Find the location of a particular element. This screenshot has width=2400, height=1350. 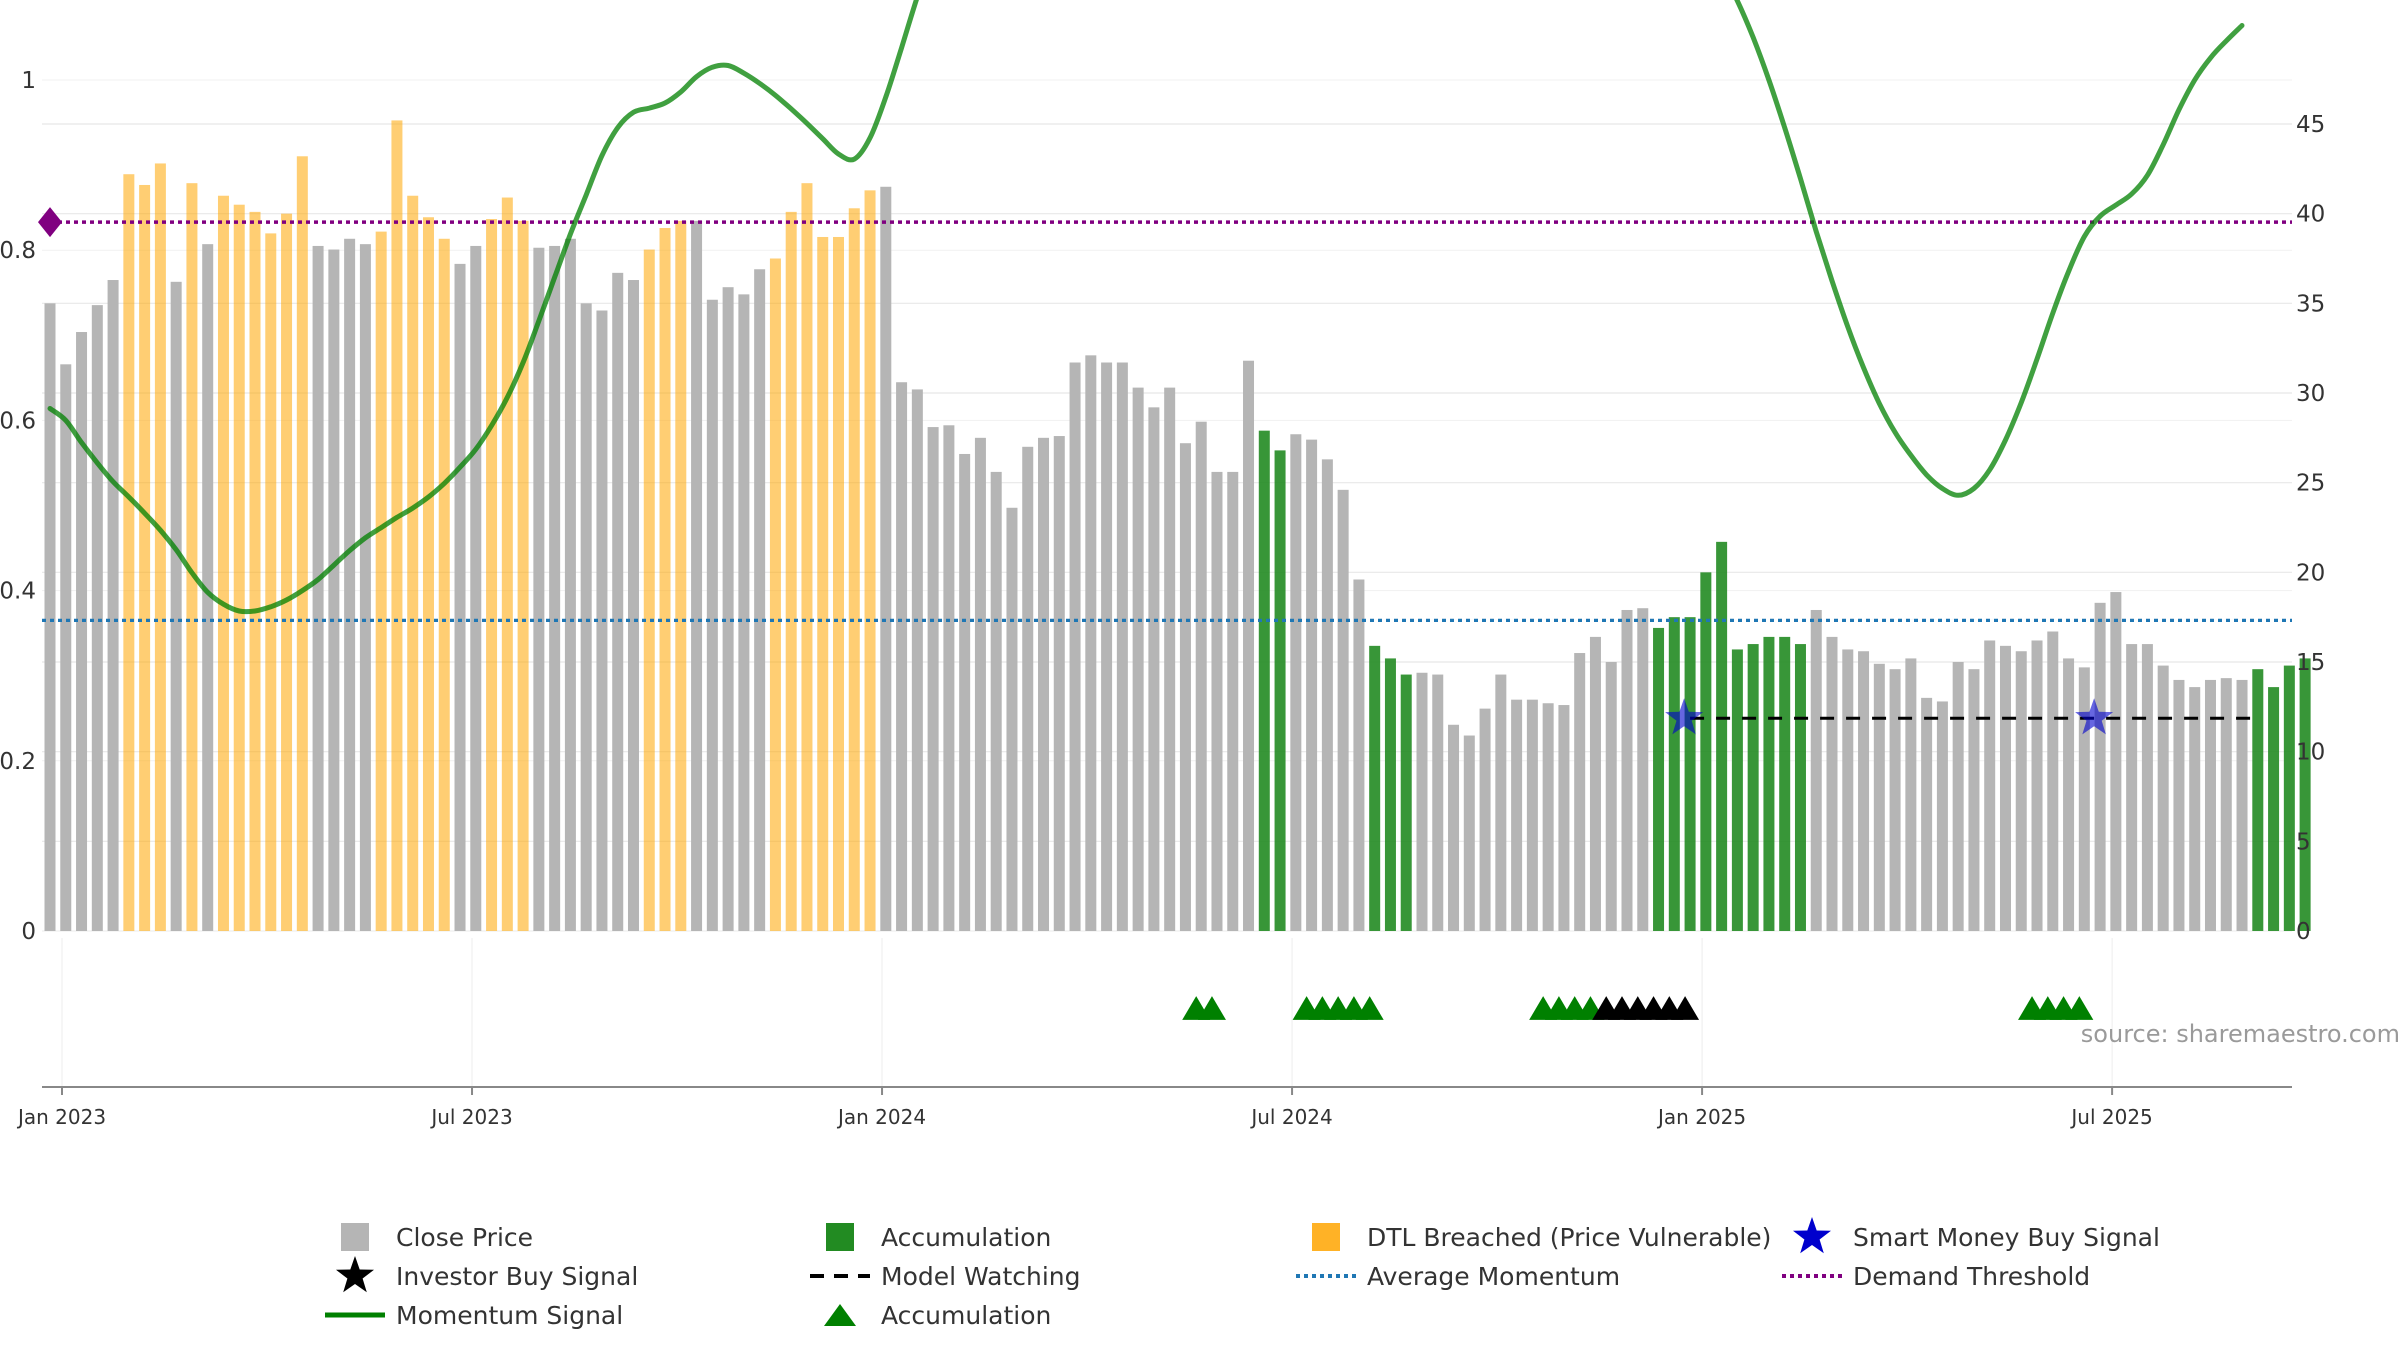

right-axis-tick-label: 25 is located at coordinates (2310, 484).